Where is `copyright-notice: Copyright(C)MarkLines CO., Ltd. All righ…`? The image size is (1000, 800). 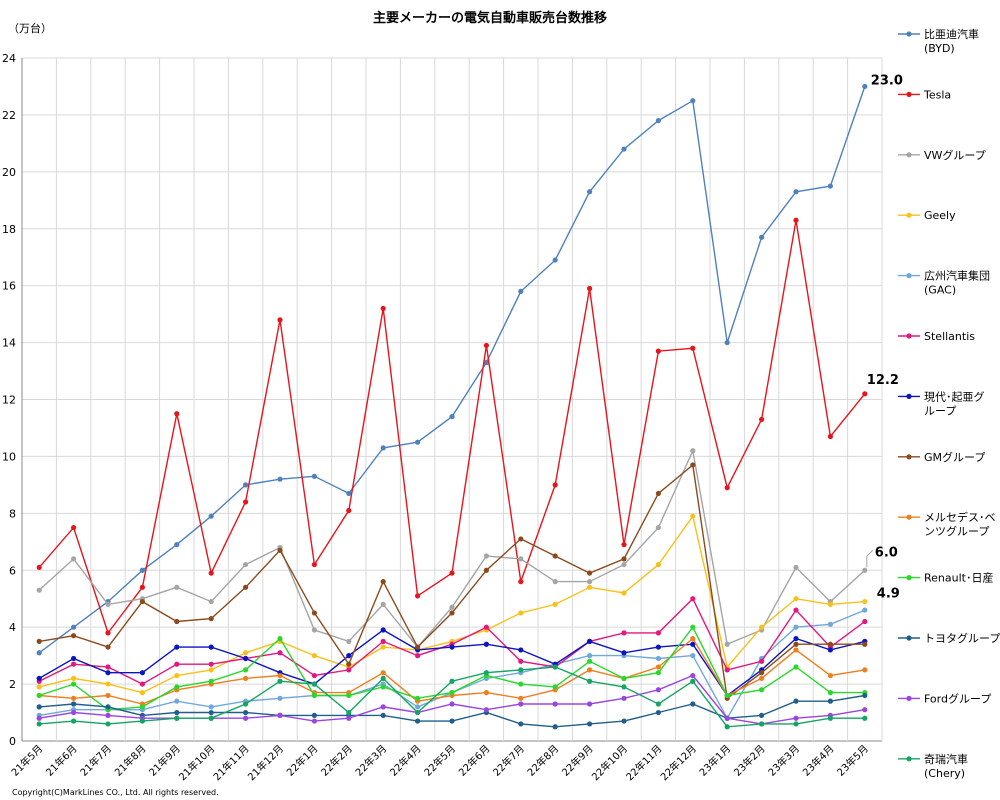
copyright-notice: Copyright(C)MarkLines CO., Ltd. All righ… is located at coordinates (115, 792).